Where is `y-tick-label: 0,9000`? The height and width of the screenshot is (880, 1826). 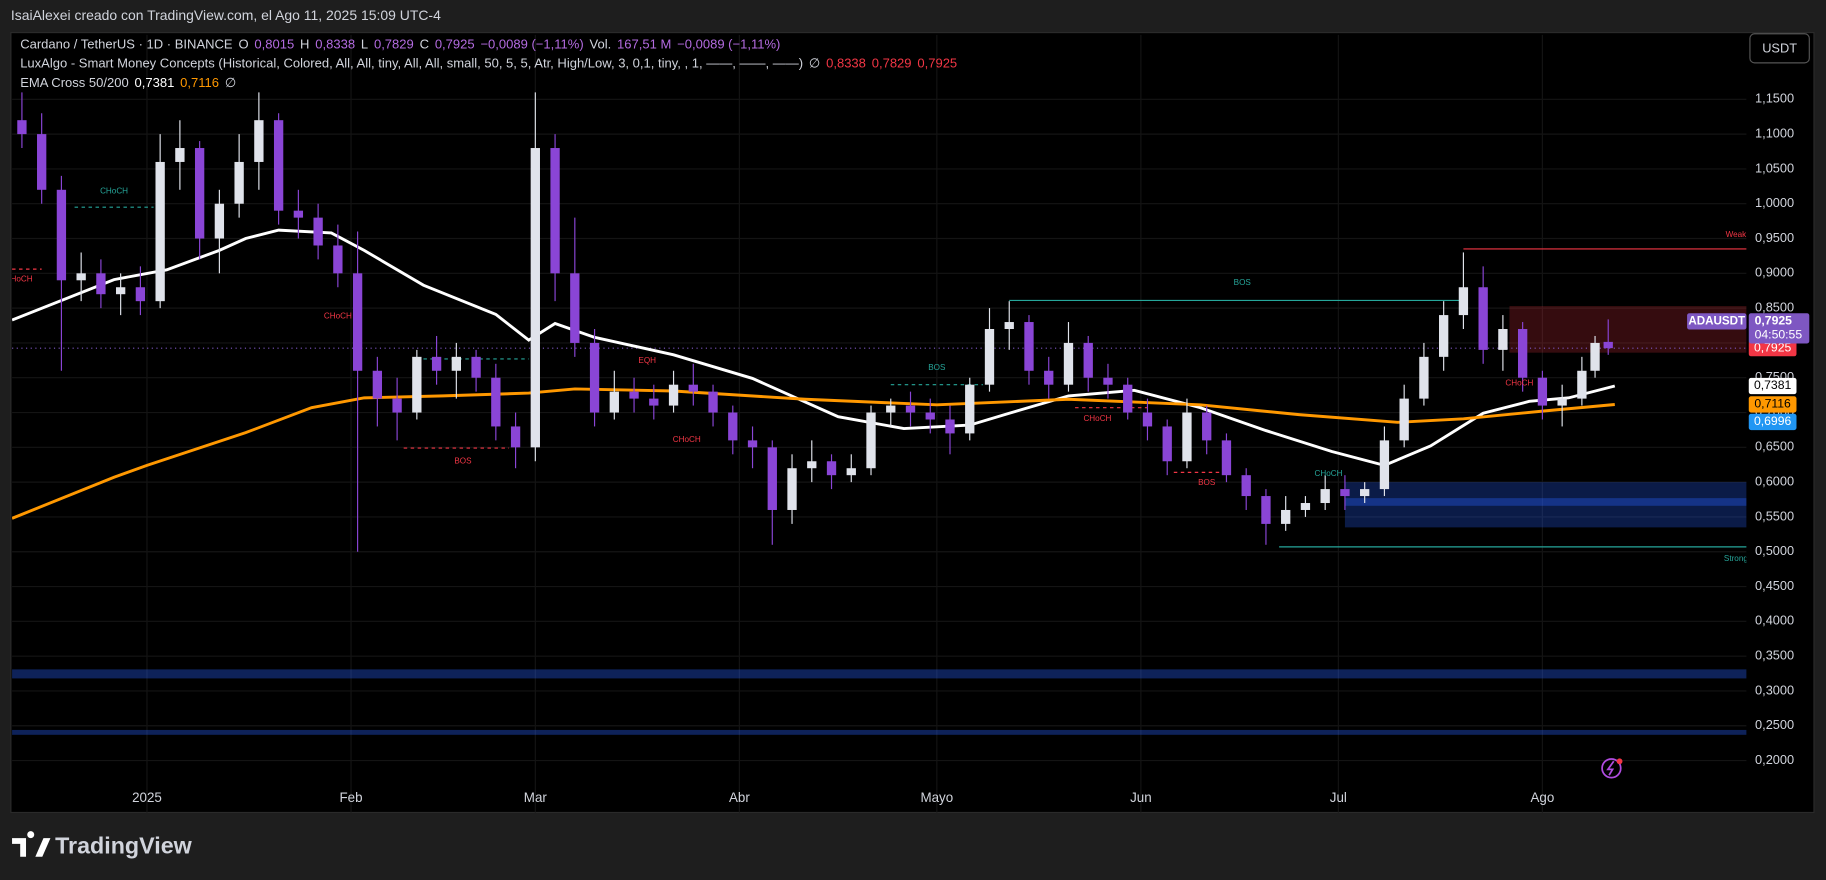
y-tick-label: 0,9000 is located at coordinates (1774, 272).